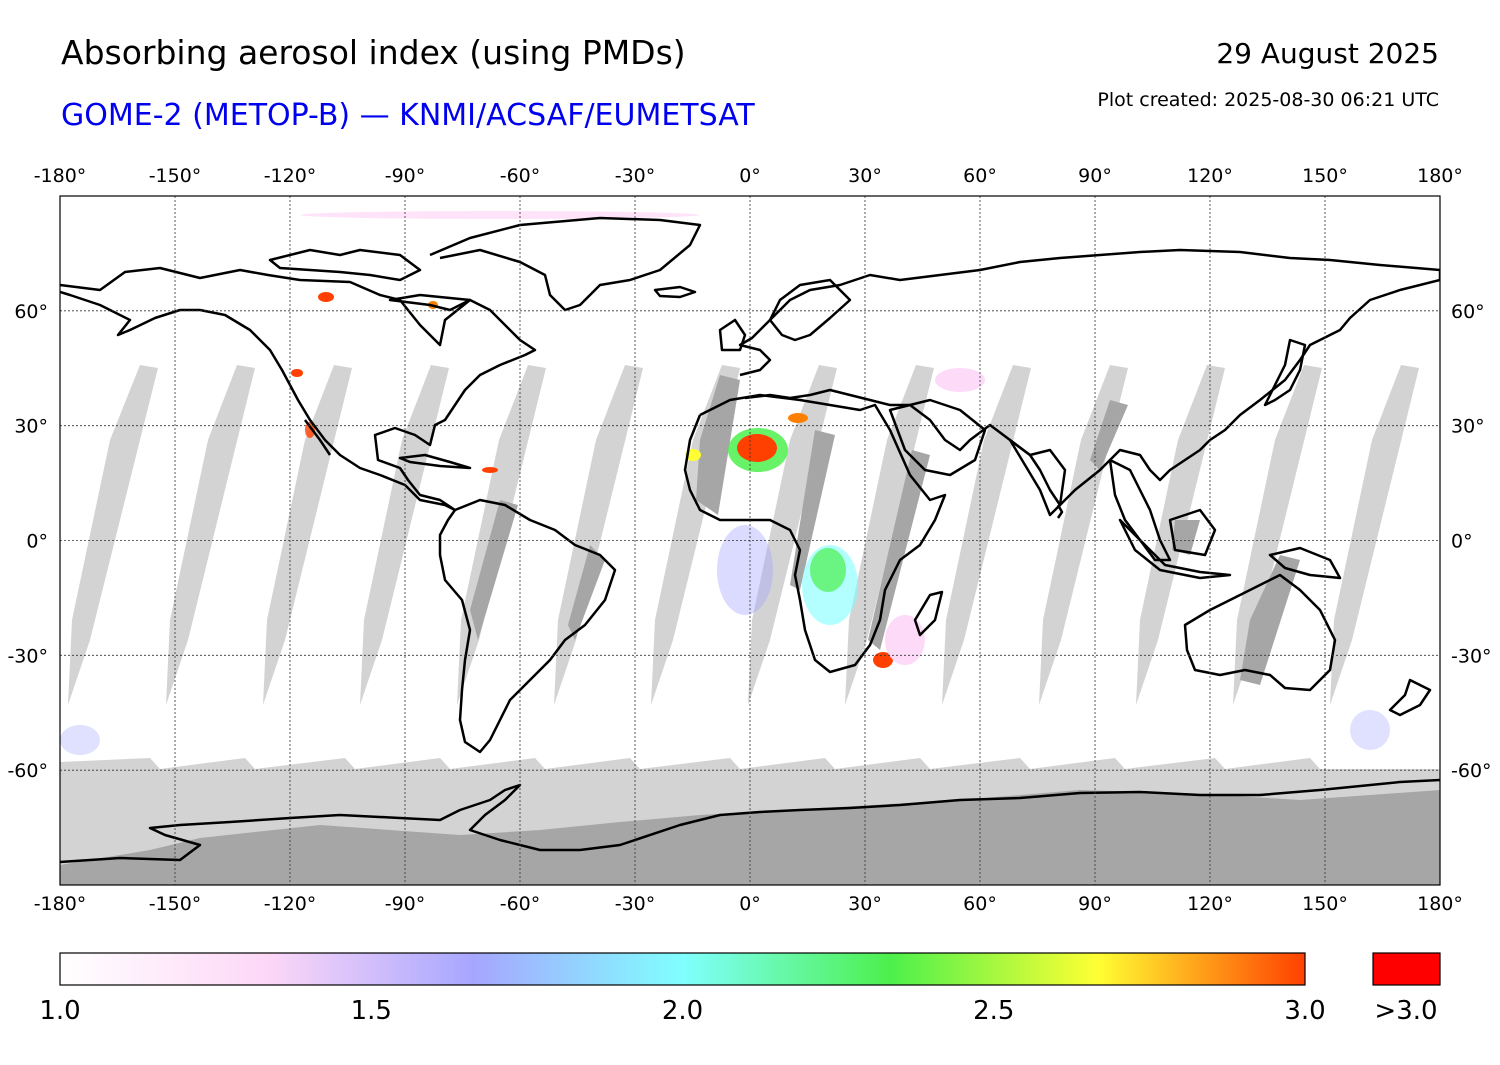 This screenshot has width=1500, height=1065. What do you see at coordinates (1060, 511) in the screenshot?
I see `coastline-sri-lanka` at bounding box center [1060, 511].